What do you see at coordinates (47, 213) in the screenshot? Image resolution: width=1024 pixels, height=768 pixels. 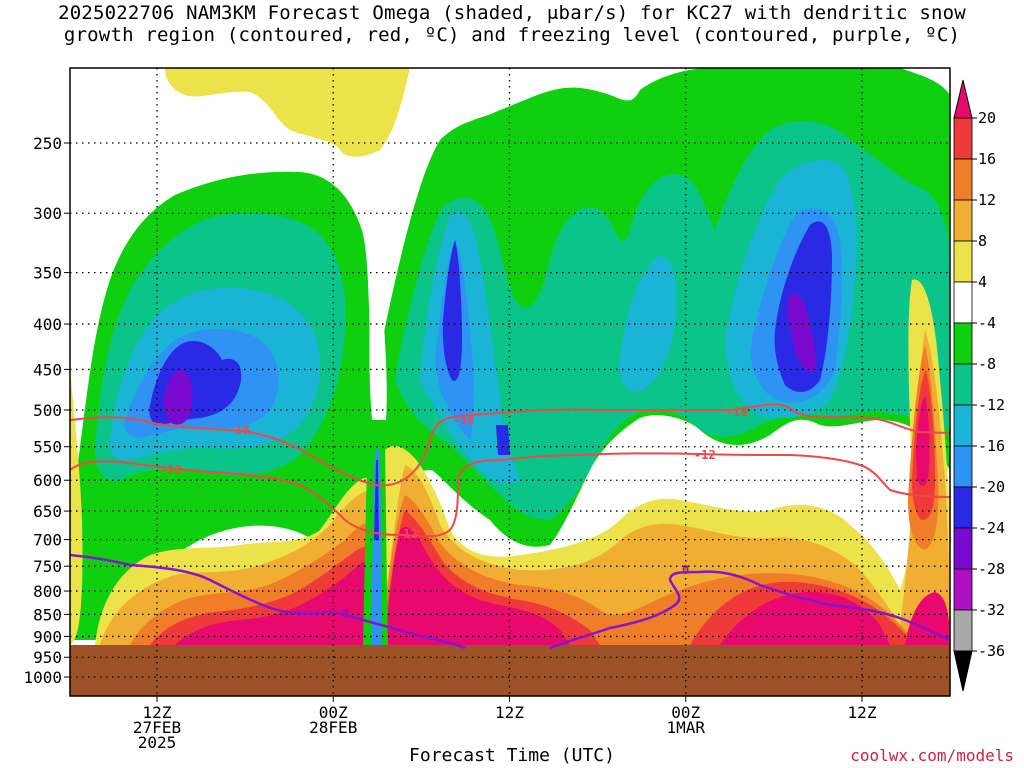 I see `y-tick-label-300: 300` at bounding box center [47, 213].